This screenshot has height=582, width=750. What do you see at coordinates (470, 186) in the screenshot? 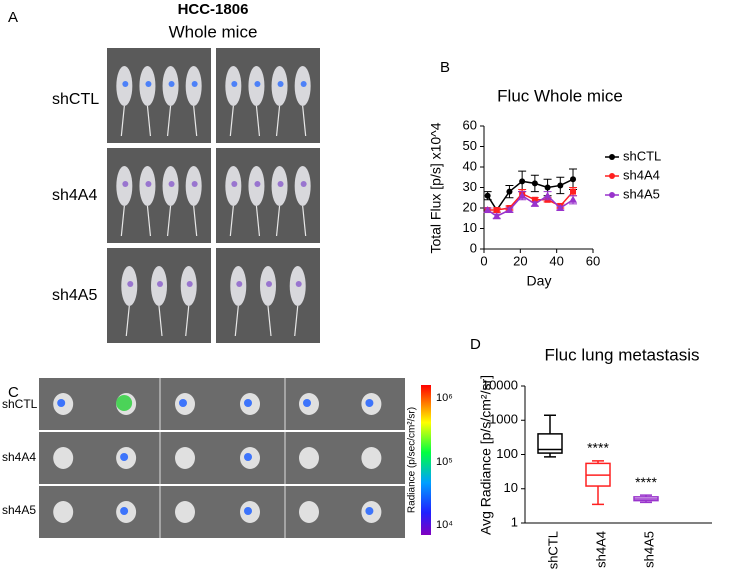
I see `y-tick-label: 30` at bounding box center [470, 186].